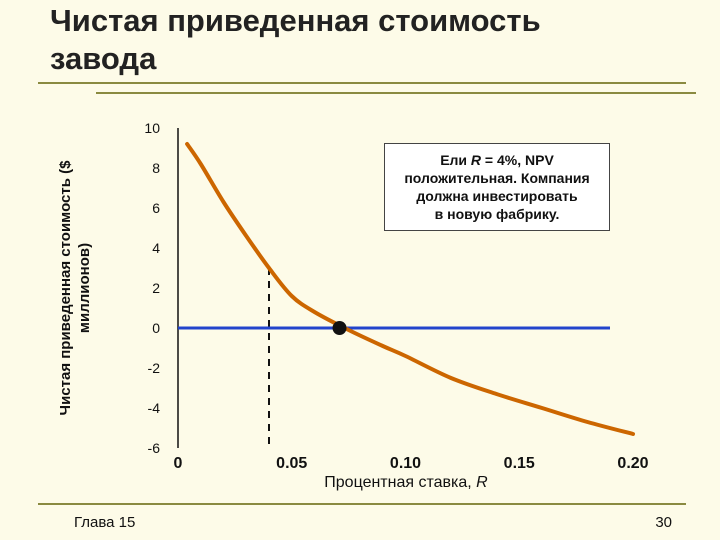 This screenshot has width=720, height=540. I want to click on x-tick-label: 0.20, so click(632, 463).